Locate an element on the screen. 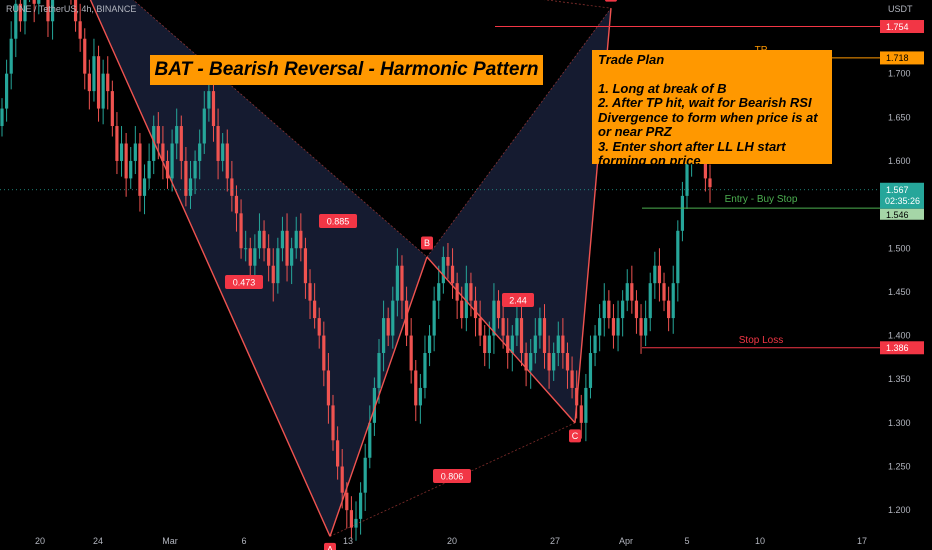 Image resolution: width=932 pixels, height=550 pixels. entry-tag: 1.546 is located at coordinates (897, 215).